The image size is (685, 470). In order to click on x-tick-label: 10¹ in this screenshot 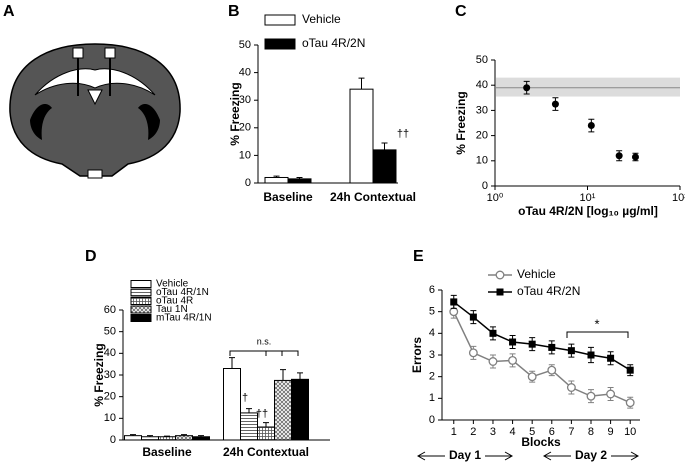, I will do `click(588, 198)`.